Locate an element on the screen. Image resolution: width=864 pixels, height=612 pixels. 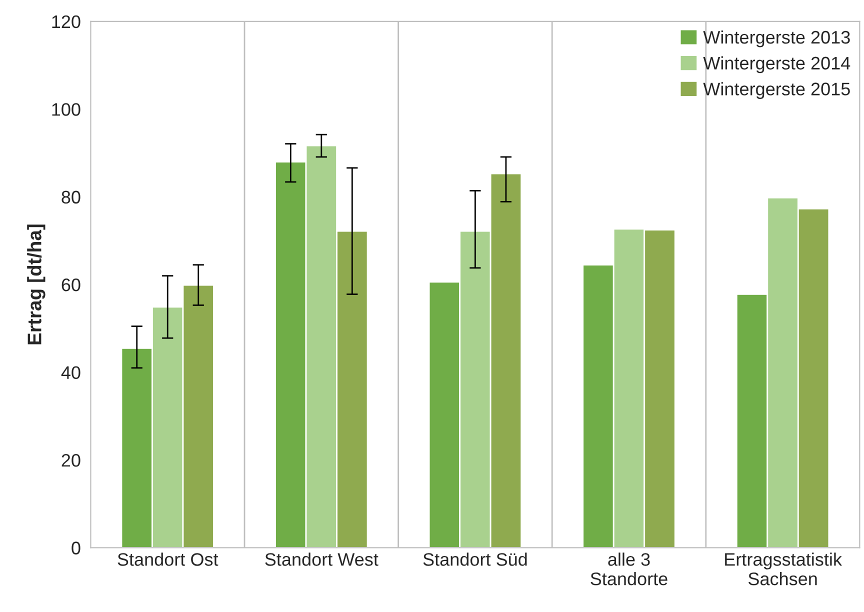
y-tick-label: 100 is located at coordinates (66, 109).